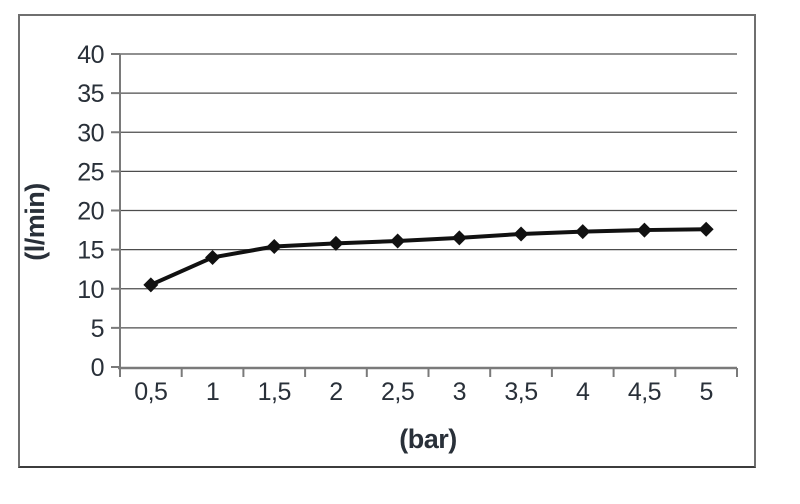 The width and height of the screenshot is (800, 504). I want to click on y-tick-label: 35, so click(90, 94).